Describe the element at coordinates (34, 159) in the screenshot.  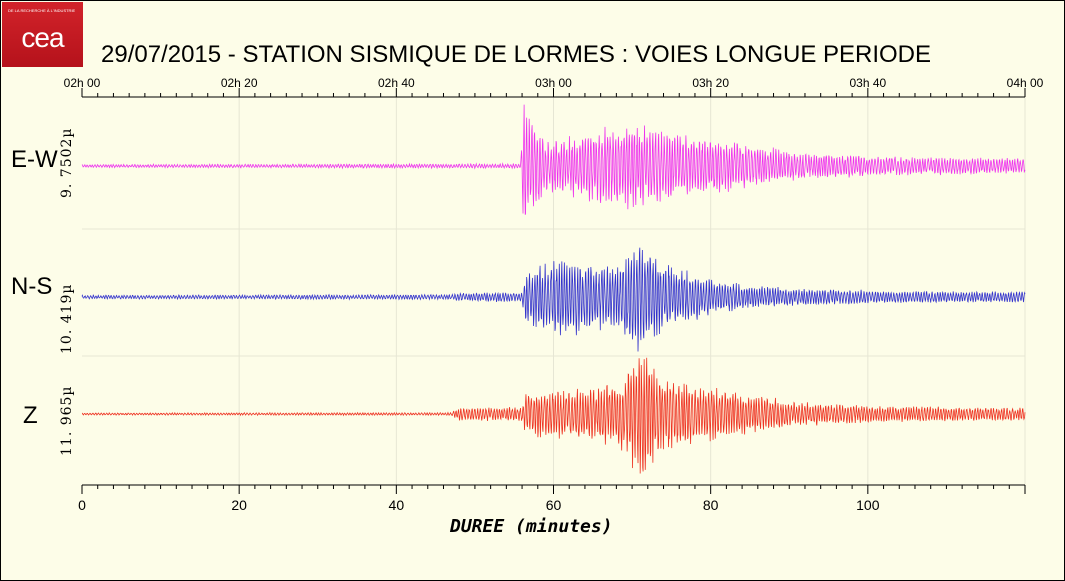
I see `channel-label-ew: E-W` at that location.